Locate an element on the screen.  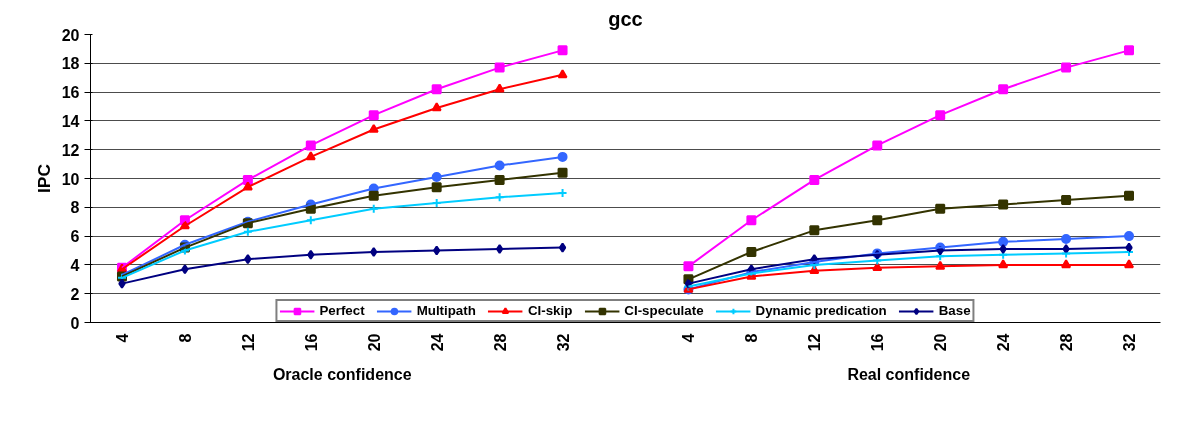
y-tick-label: 8 is located at coordinates (75, 208).